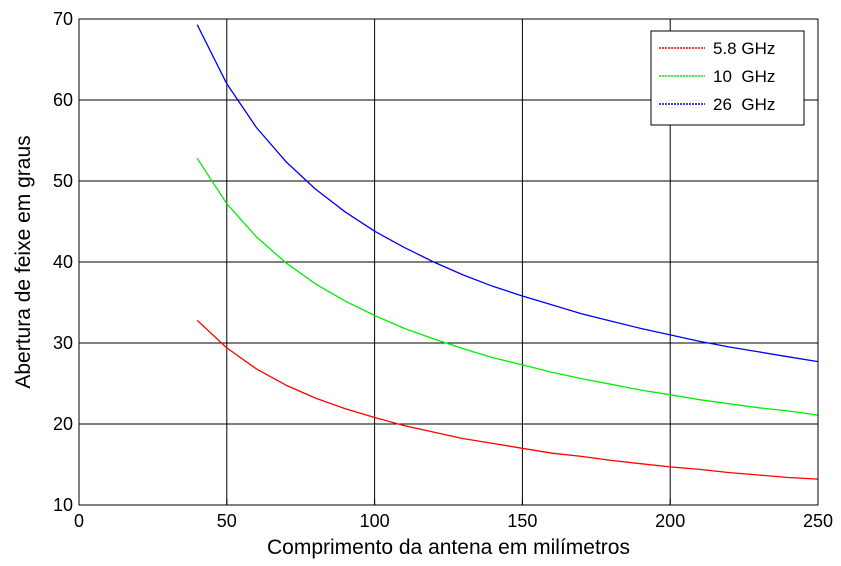 This screenshot has width=841, height=566. What do you see at coordinates (23, 261) in the screenshot?
I see `y-axis-label: Abertura de feixe em graus` at bounding box center [23, 261].